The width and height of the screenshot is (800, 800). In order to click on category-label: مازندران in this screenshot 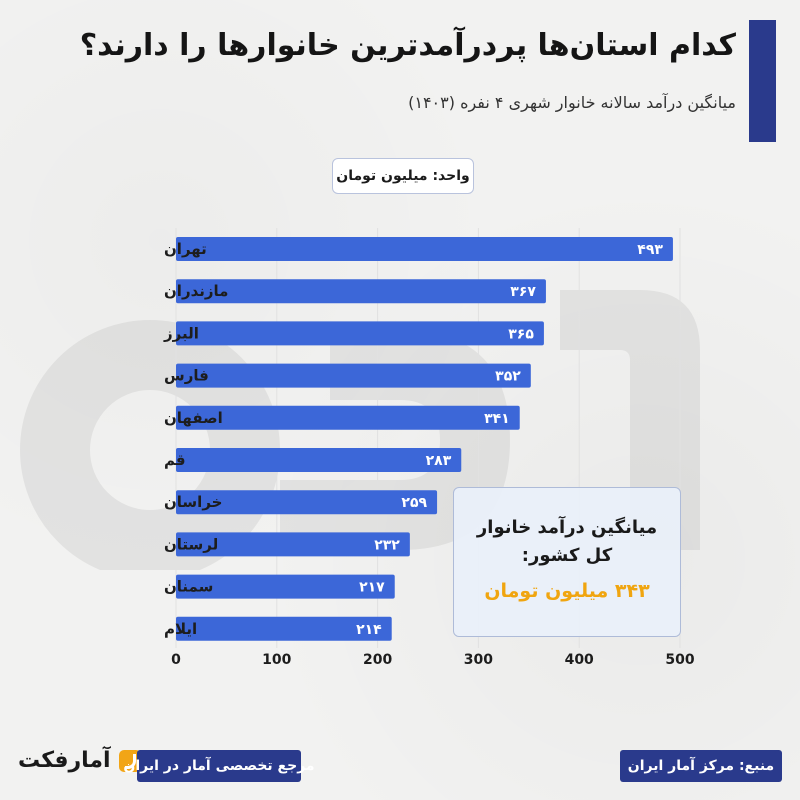, I will do `click(196, 291)`.